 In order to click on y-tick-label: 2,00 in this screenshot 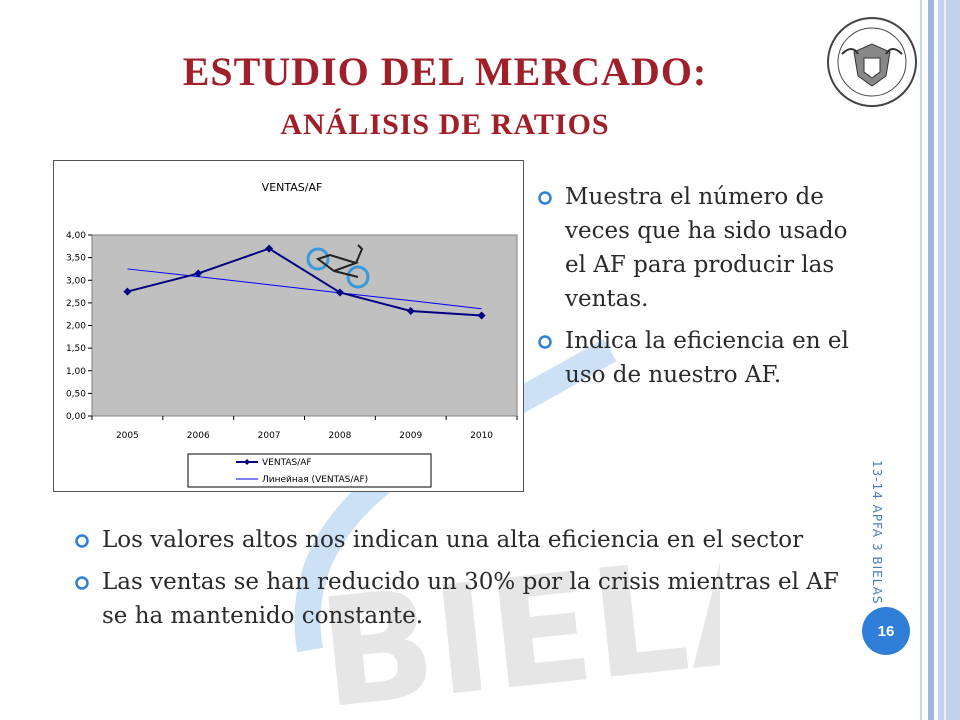, I will do `click(76, 327)`.